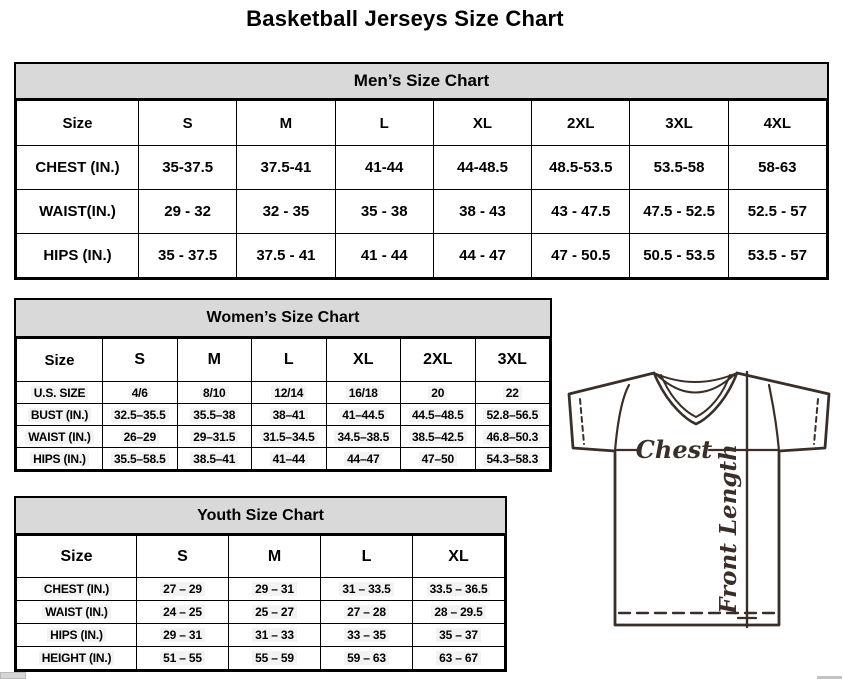 This screenshot has width=843, height=679. I want to click on size-value-cell: 37.5-41, so click(286, 167).